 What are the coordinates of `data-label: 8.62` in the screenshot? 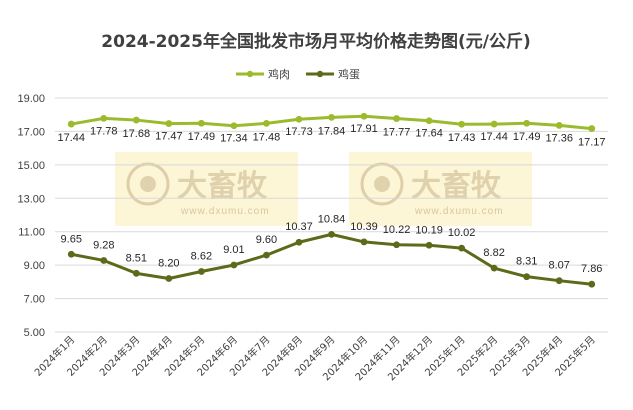 It's located at (201, 256).